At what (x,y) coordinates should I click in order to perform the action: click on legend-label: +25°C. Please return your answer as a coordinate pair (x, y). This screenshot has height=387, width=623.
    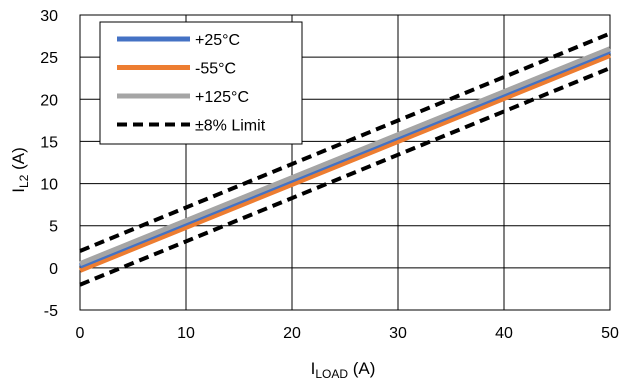
    Looking at the image, I should click on (217, 40).